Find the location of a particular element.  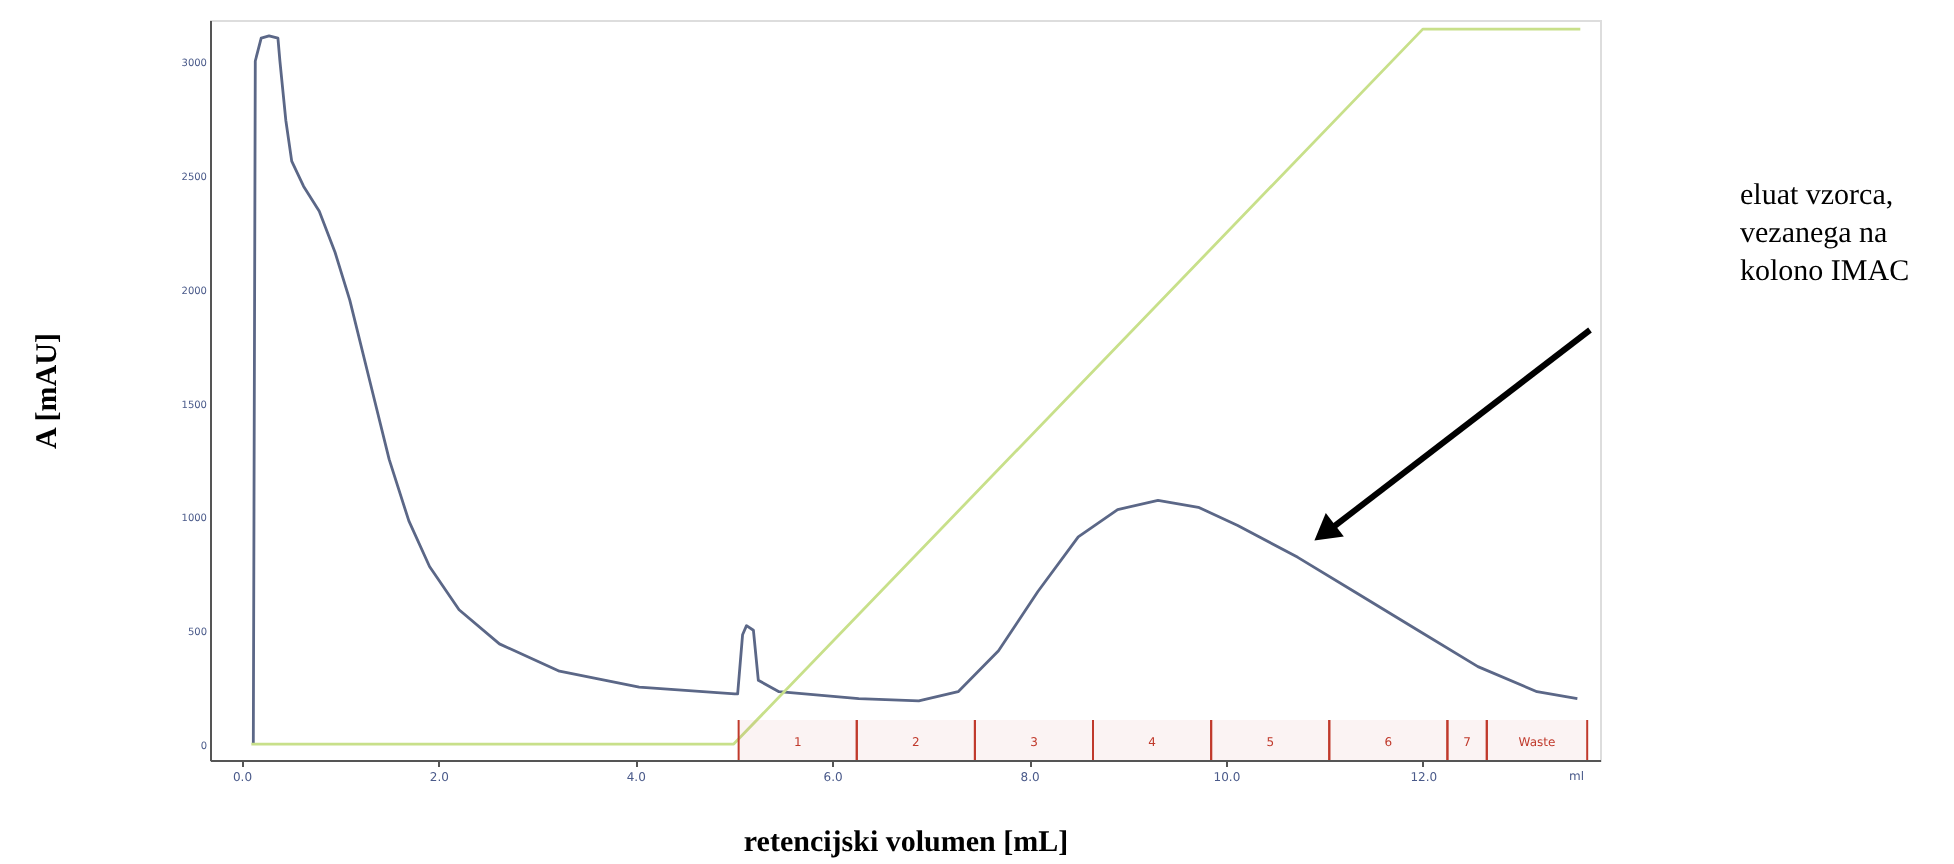

x-axis-title: retencijski volumen [mL] is located at coordinates (906, 843).